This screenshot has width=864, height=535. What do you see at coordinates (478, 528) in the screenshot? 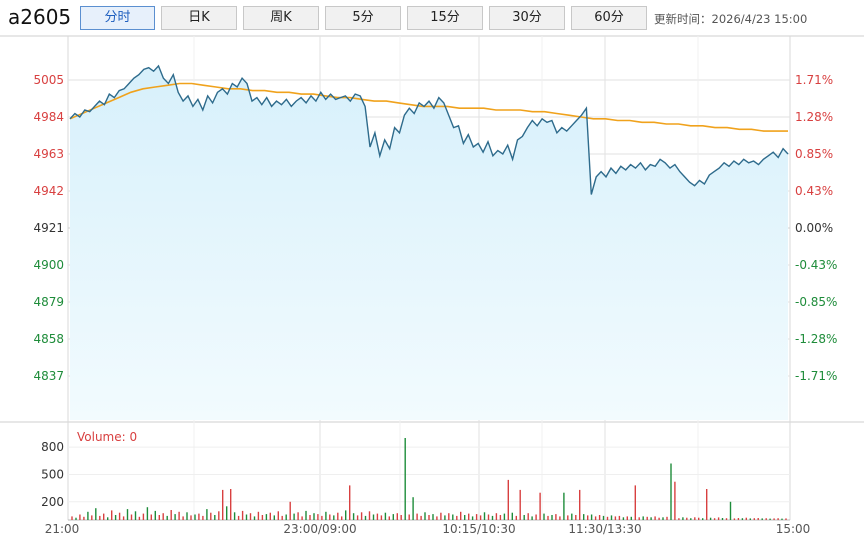
I see `time-tick-label: 10:15/10:30` at bounding box center [478, 528].